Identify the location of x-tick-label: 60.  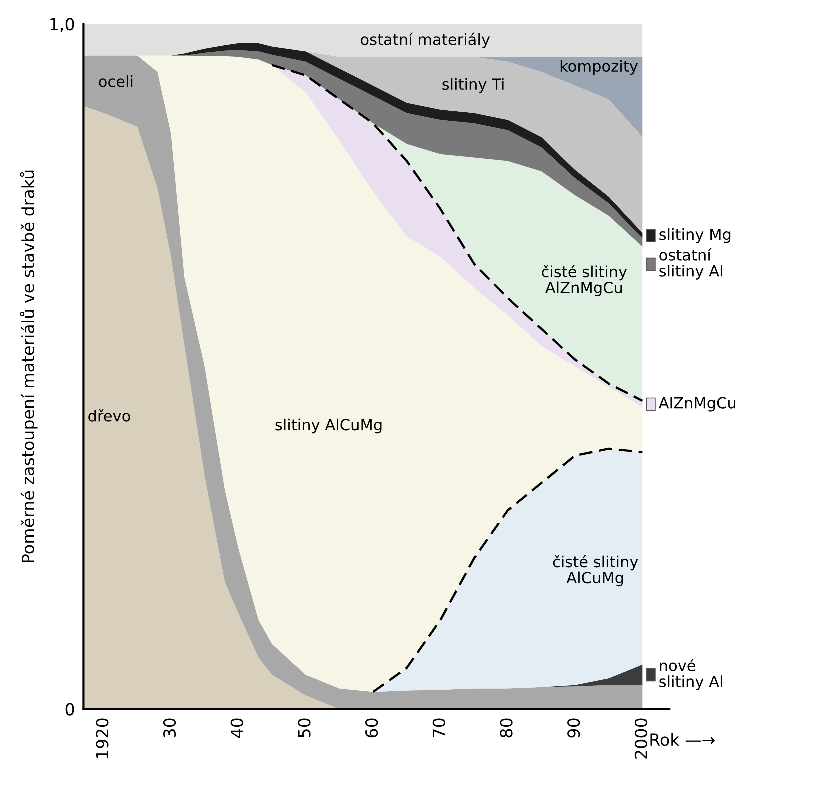
(372, 728).